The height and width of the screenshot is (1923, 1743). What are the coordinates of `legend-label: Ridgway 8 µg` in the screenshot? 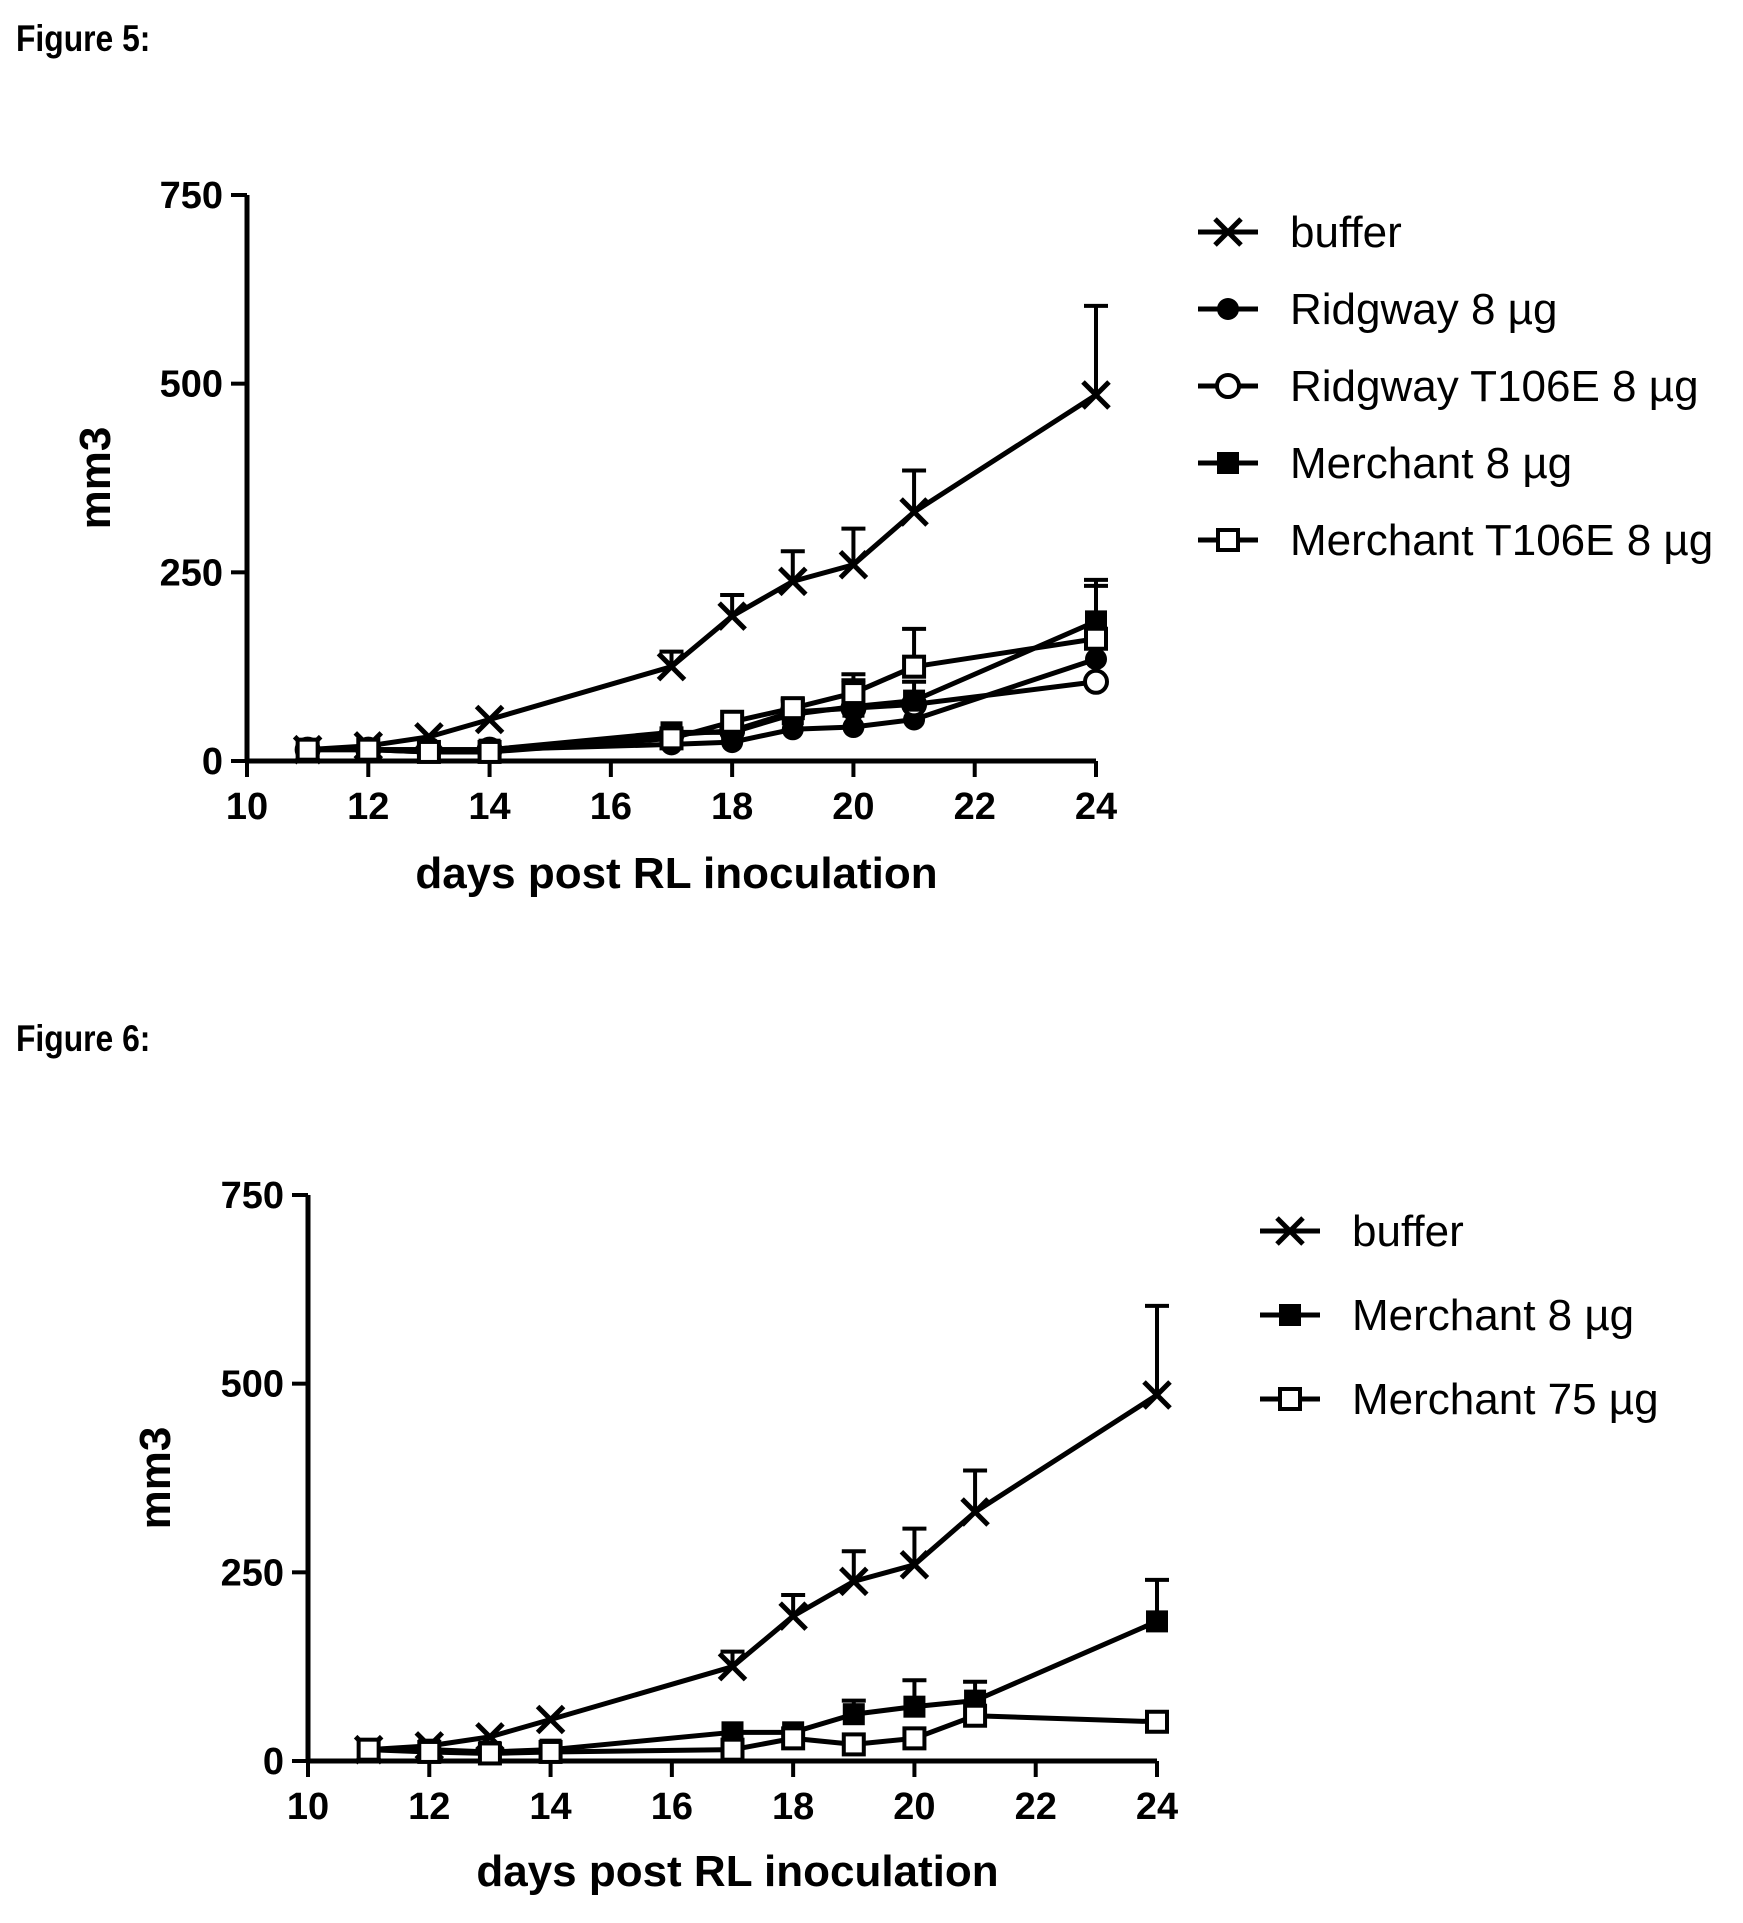 It's located at (1423, 309).